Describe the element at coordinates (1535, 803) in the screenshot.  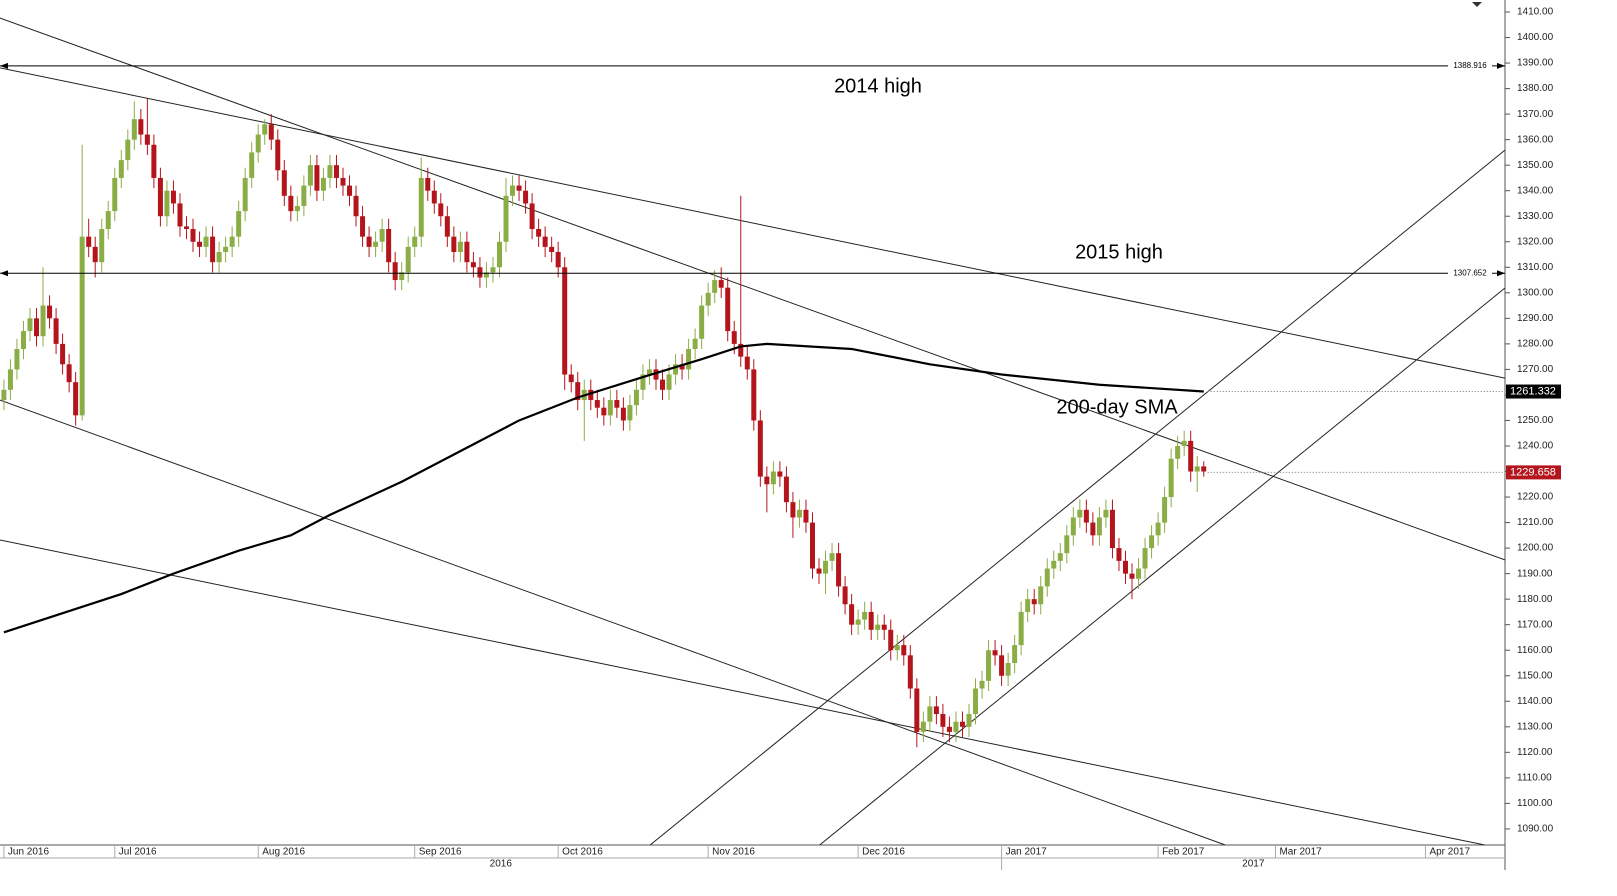
I see `y-tick-label: 1100.00` at that location.